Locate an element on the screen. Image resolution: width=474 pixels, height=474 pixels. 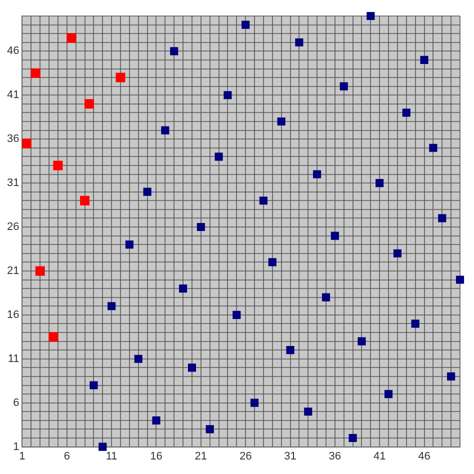
y-tick-label: 16 is located at coordinates (13, 314).